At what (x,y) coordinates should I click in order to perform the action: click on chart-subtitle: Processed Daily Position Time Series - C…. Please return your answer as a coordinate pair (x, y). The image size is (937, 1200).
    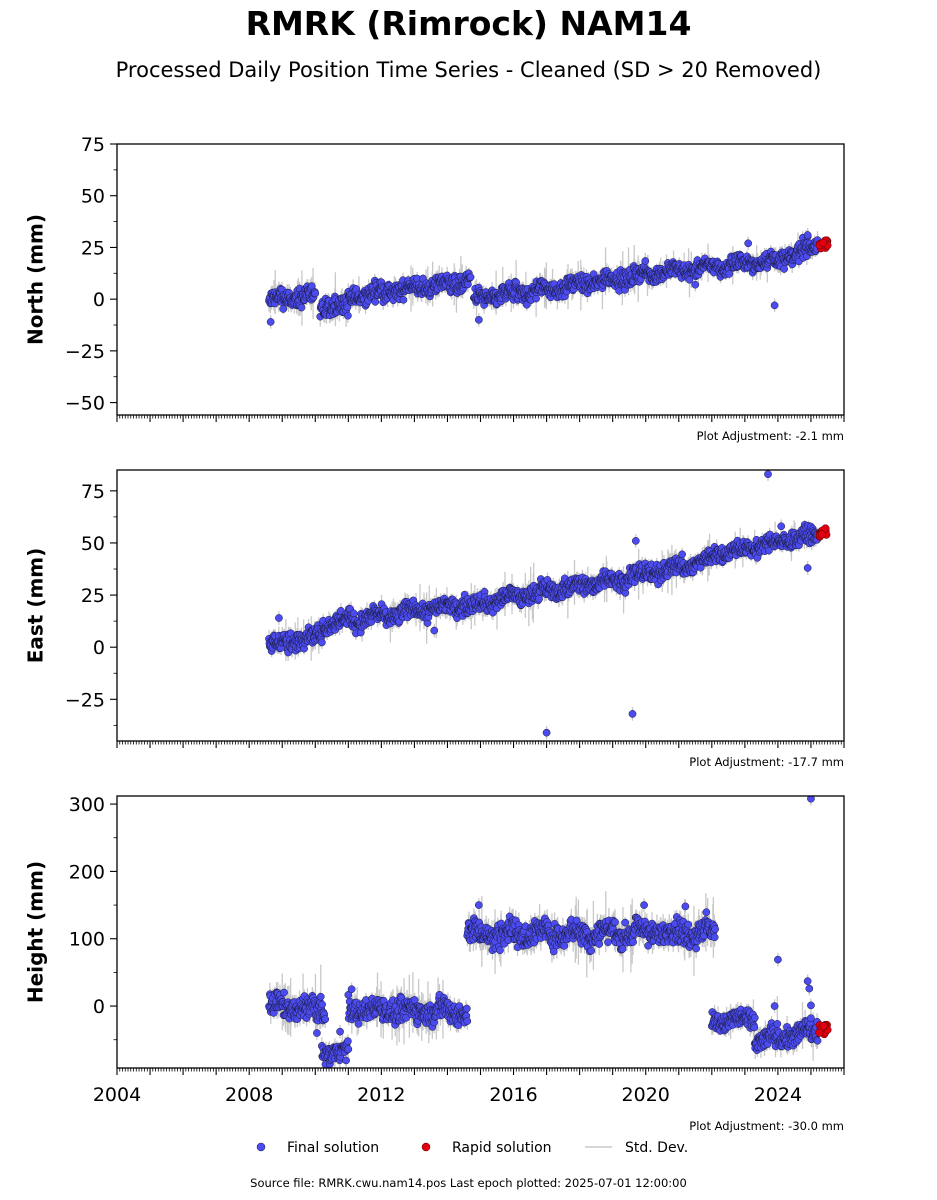
    Looking at the image, I should click on (468, 70).